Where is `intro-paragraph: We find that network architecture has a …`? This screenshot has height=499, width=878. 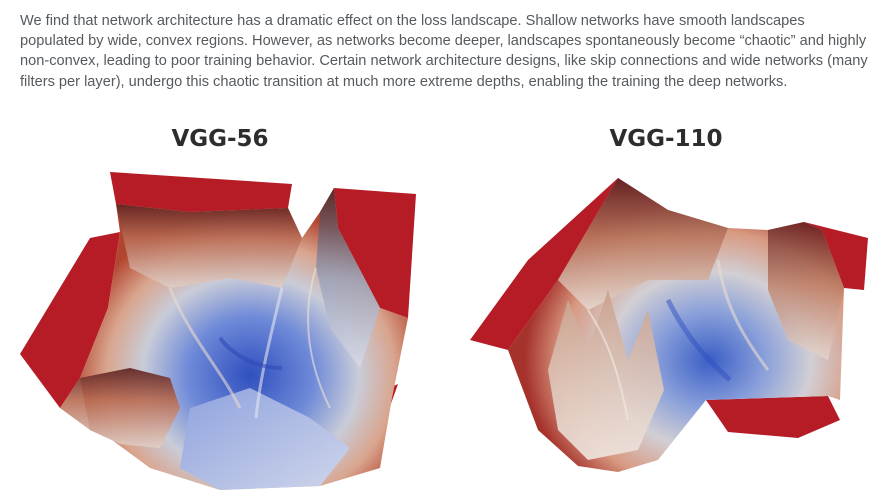 intro-paragraph: We find that network architecture has a … is located at coordinates (444, 51).